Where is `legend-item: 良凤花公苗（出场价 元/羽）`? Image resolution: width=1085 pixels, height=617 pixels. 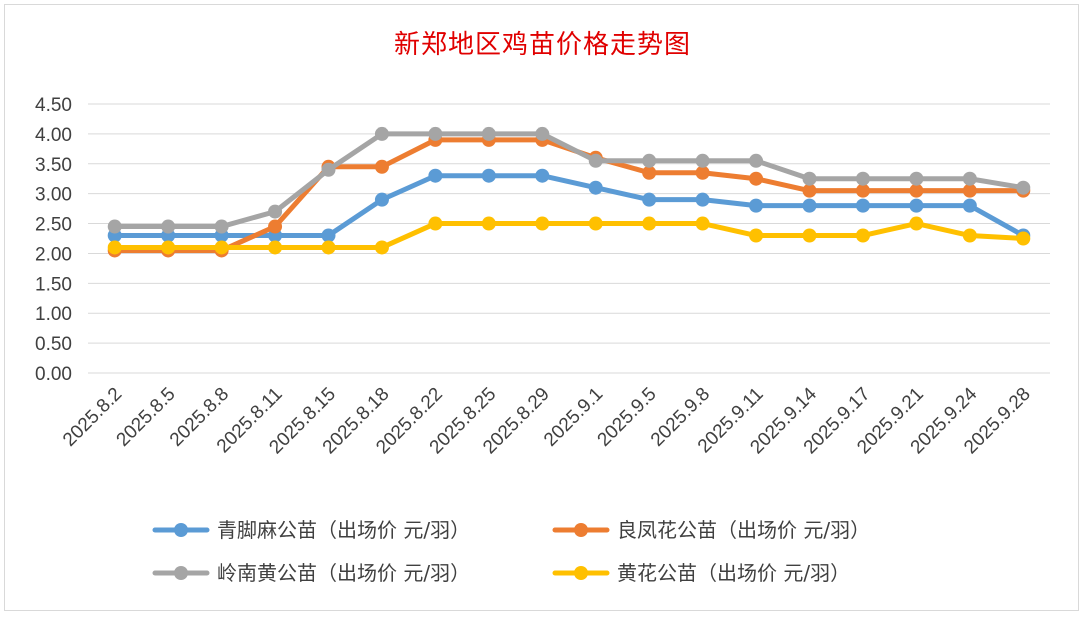
legend-item: 良凤花公苗（出场价 元/羽） is located at coordinates (711, 530).